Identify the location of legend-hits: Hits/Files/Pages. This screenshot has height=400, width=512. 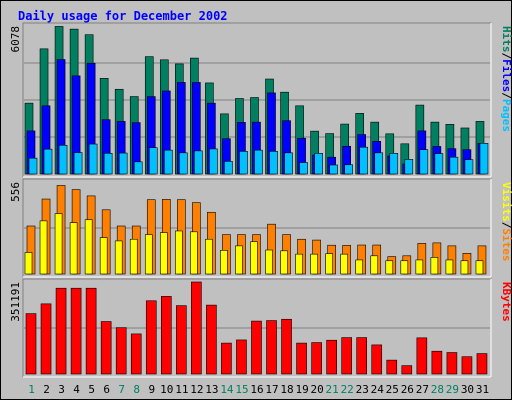
(506, 79).